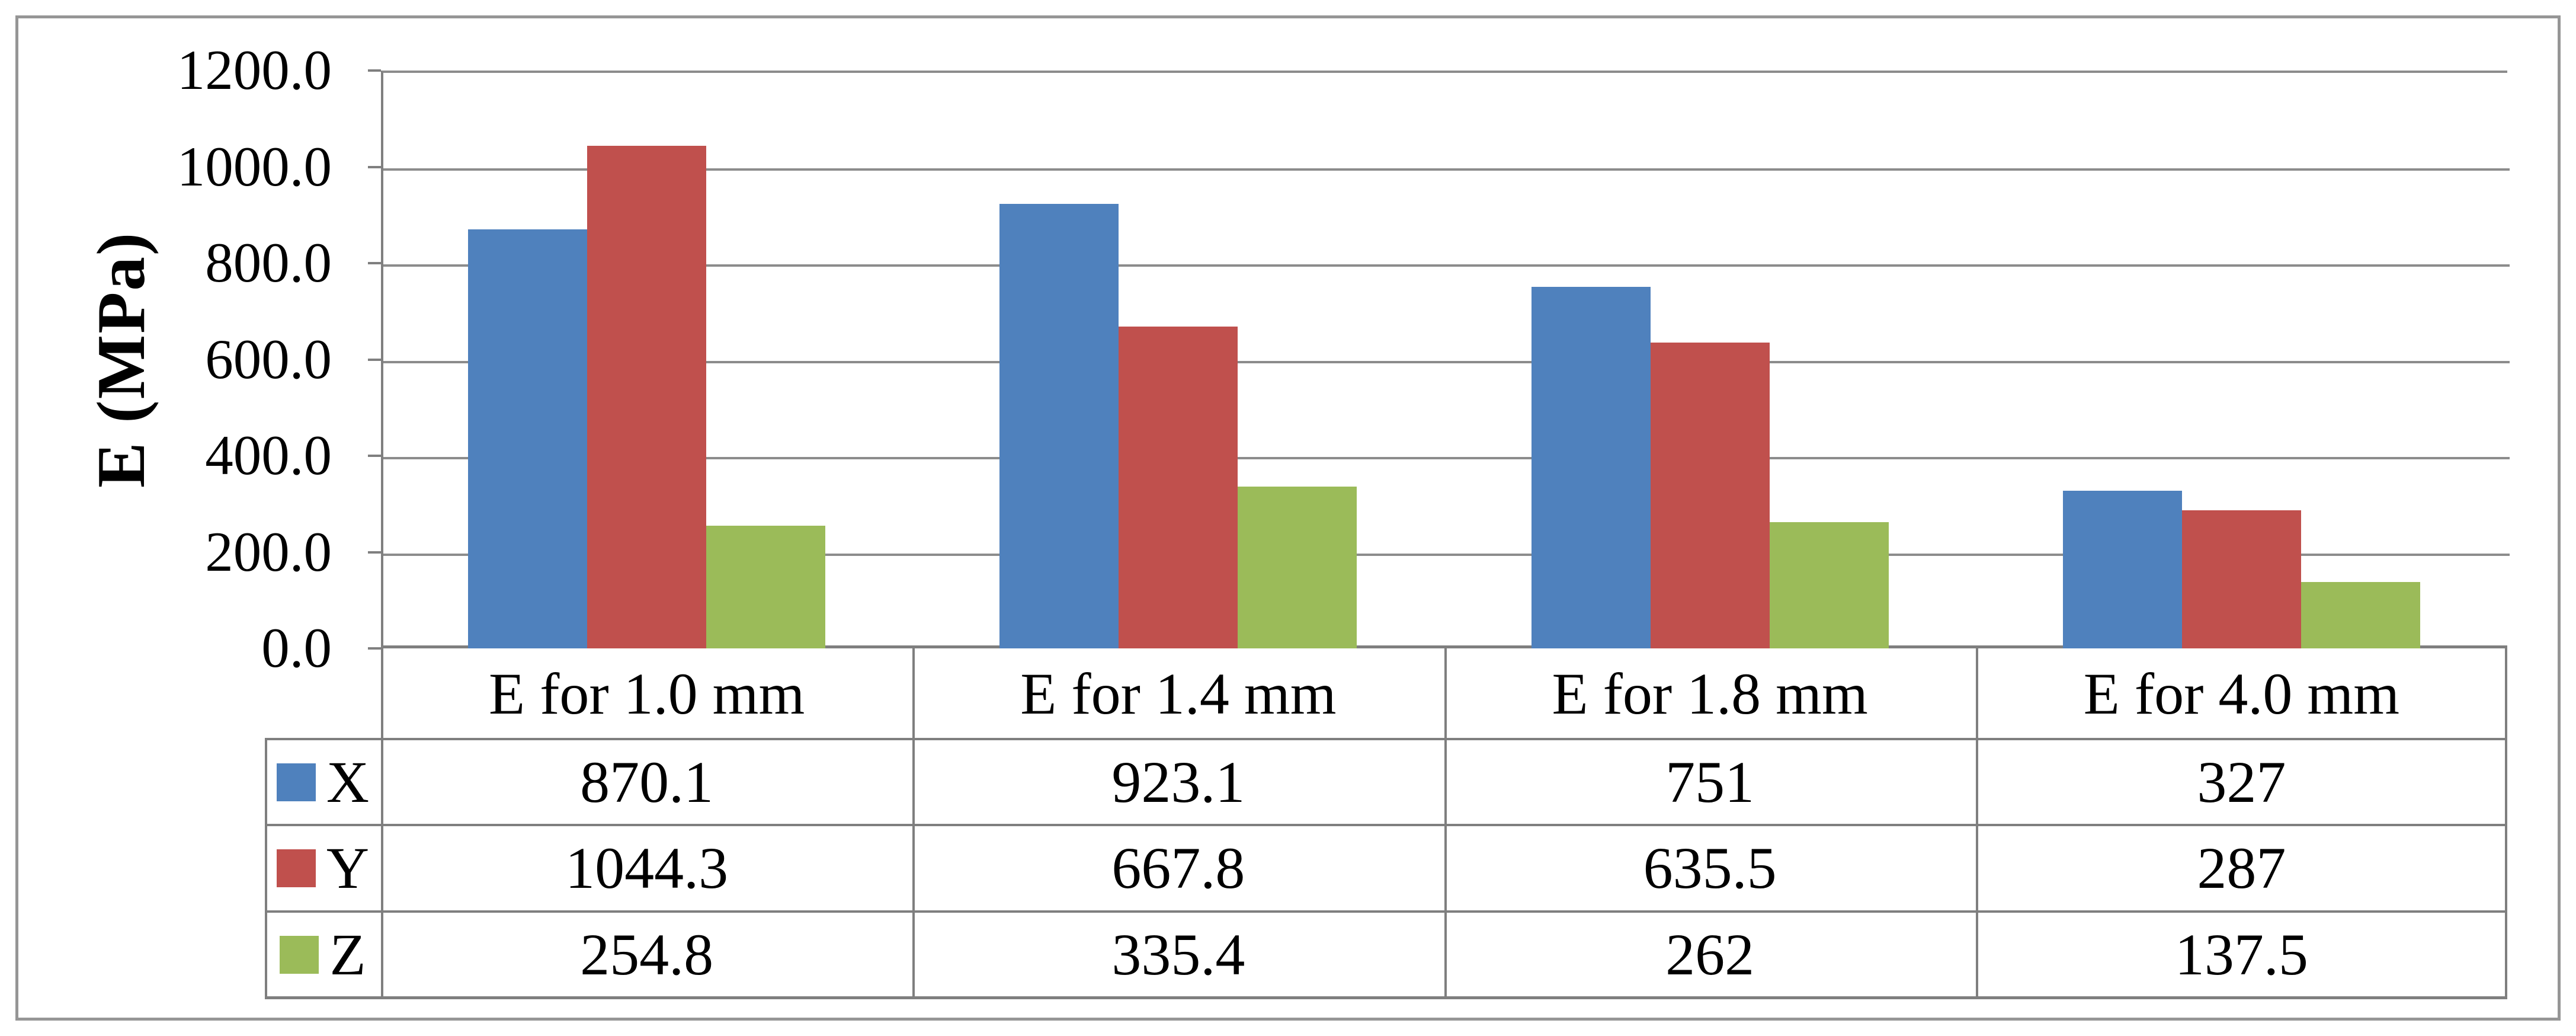 This screenshot has height=1036, width=2576. What do you see at coordinates (268, 359) in the screenshot?
I see `y-tick-label: 600.0` at bounding box center [268, 359].